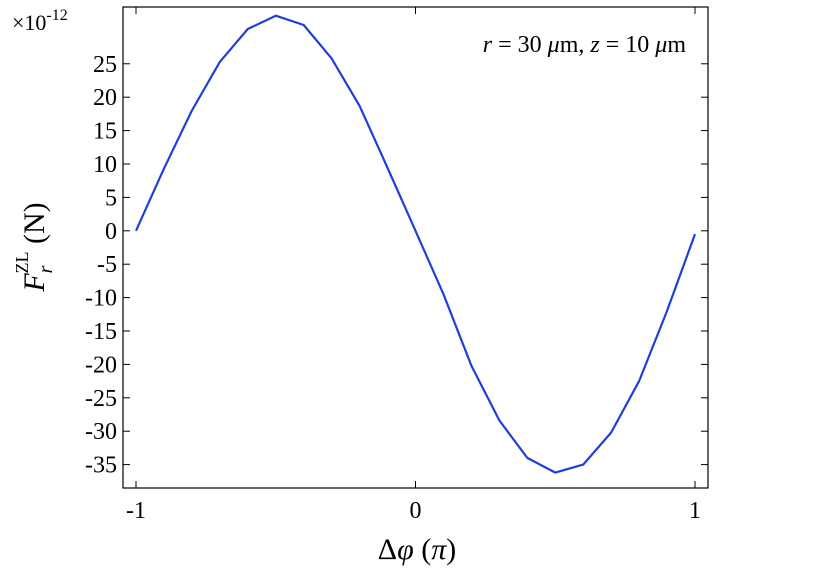 The width and height of the screenshot is (830, 568). Describe the element at coordinates (101, 365) in the screenshot. I see `y-tick-label: -20` at that location.